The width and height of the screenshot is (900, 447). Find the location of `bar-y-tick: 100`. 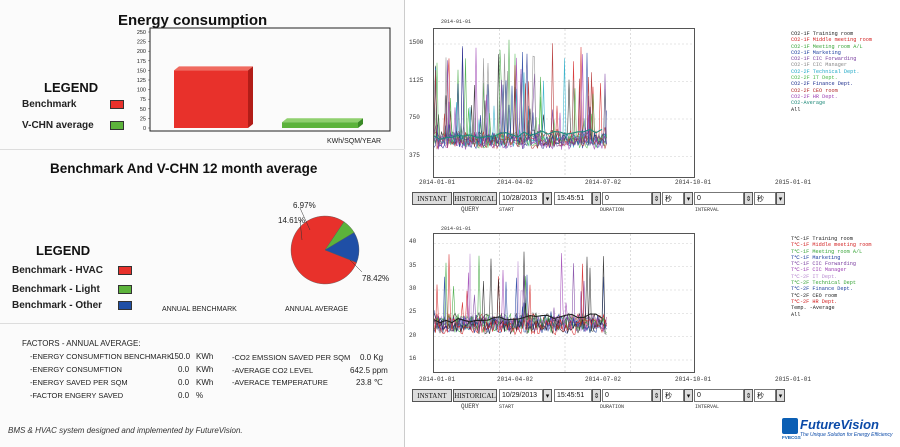

bar-y-tick: 100 is located at coordinates (141, 91).